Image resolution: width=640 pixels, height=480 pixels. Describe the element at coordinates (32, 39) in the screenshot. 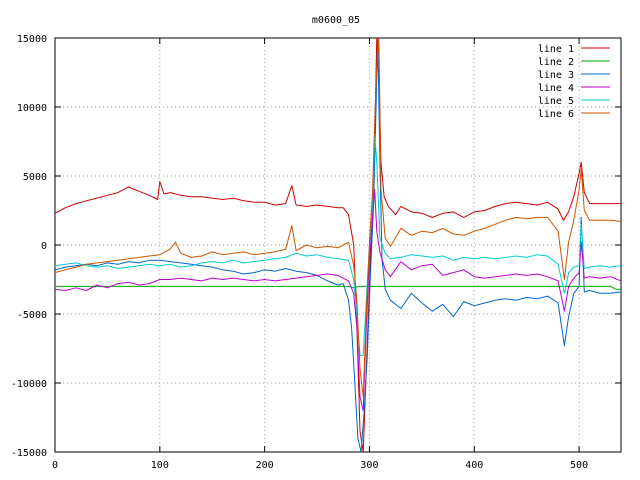

I see `y-tick-label: 15000` at that location.